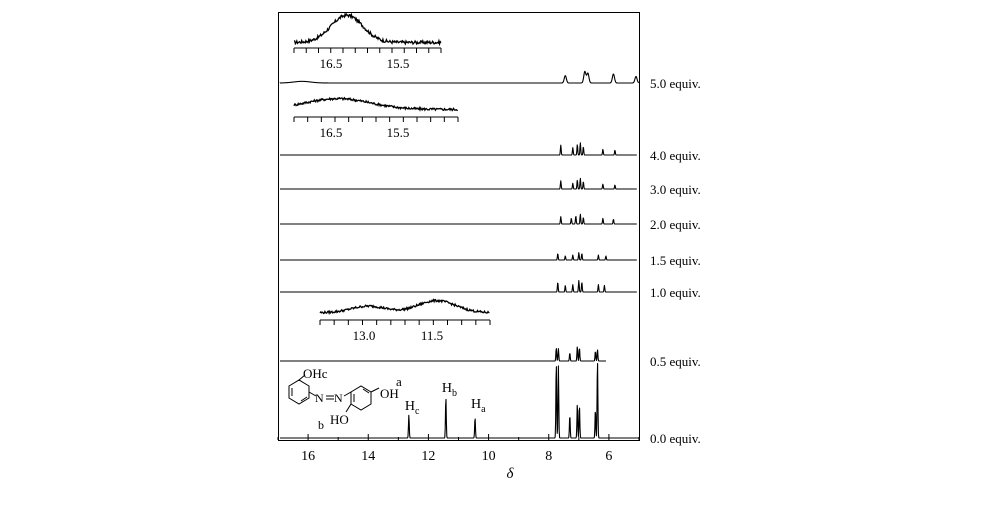  Describe the element at coordinates (608, 456) in the screenshot. I see `x-tick-label: 6` at that location.